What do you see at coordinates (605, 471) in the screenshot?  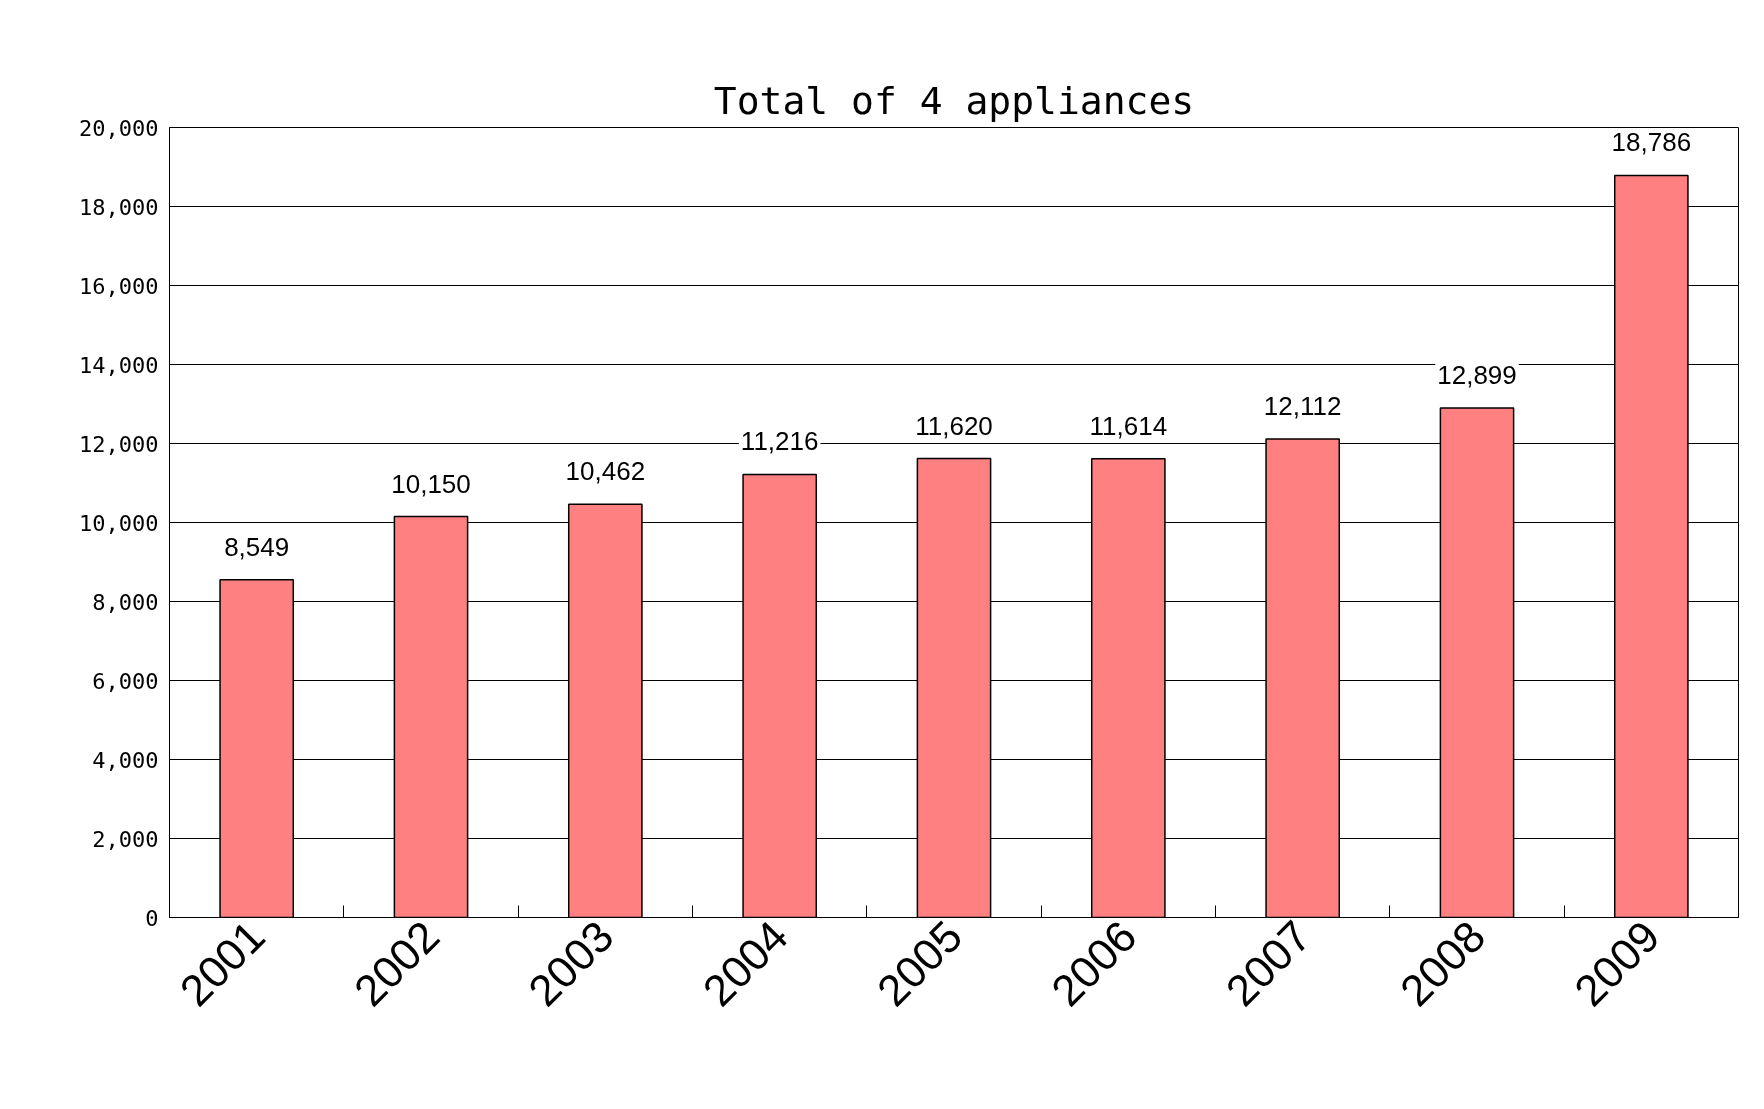 I see `data-label: 10,462` at bounding box center [605, 471].